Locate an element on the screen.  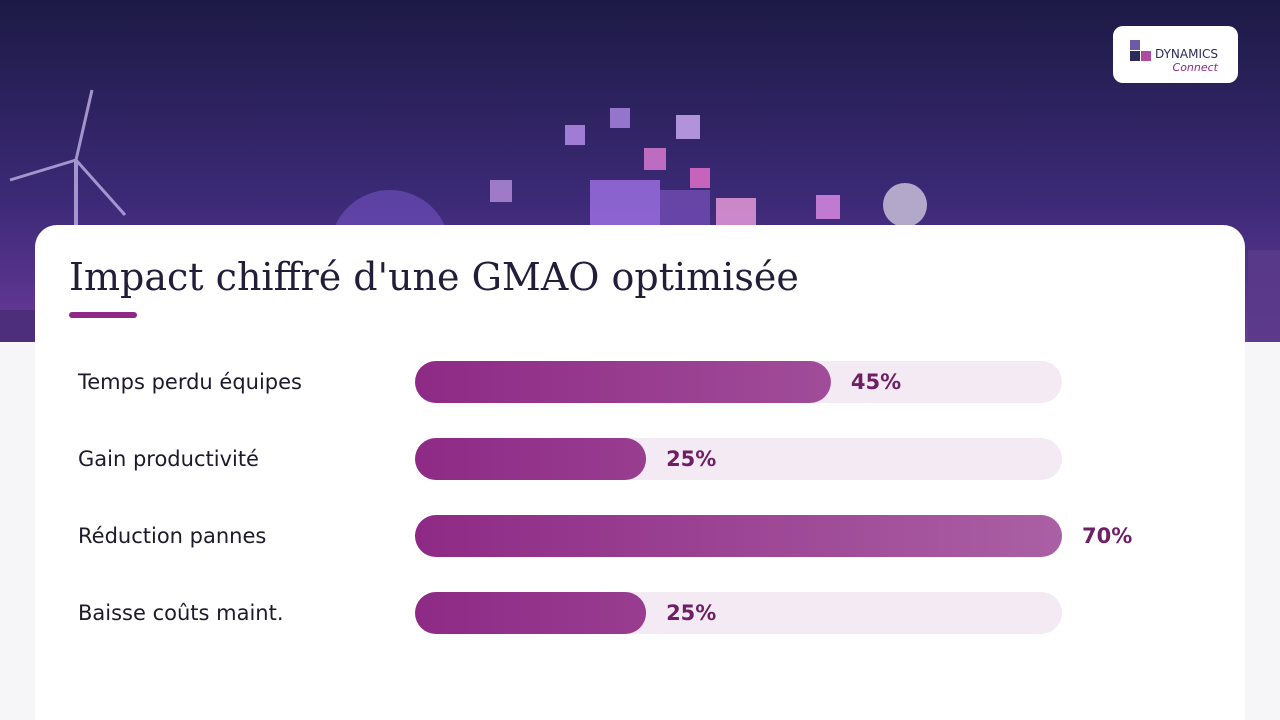
category-label: Réduction pannes is located at coordinates (172, 536).